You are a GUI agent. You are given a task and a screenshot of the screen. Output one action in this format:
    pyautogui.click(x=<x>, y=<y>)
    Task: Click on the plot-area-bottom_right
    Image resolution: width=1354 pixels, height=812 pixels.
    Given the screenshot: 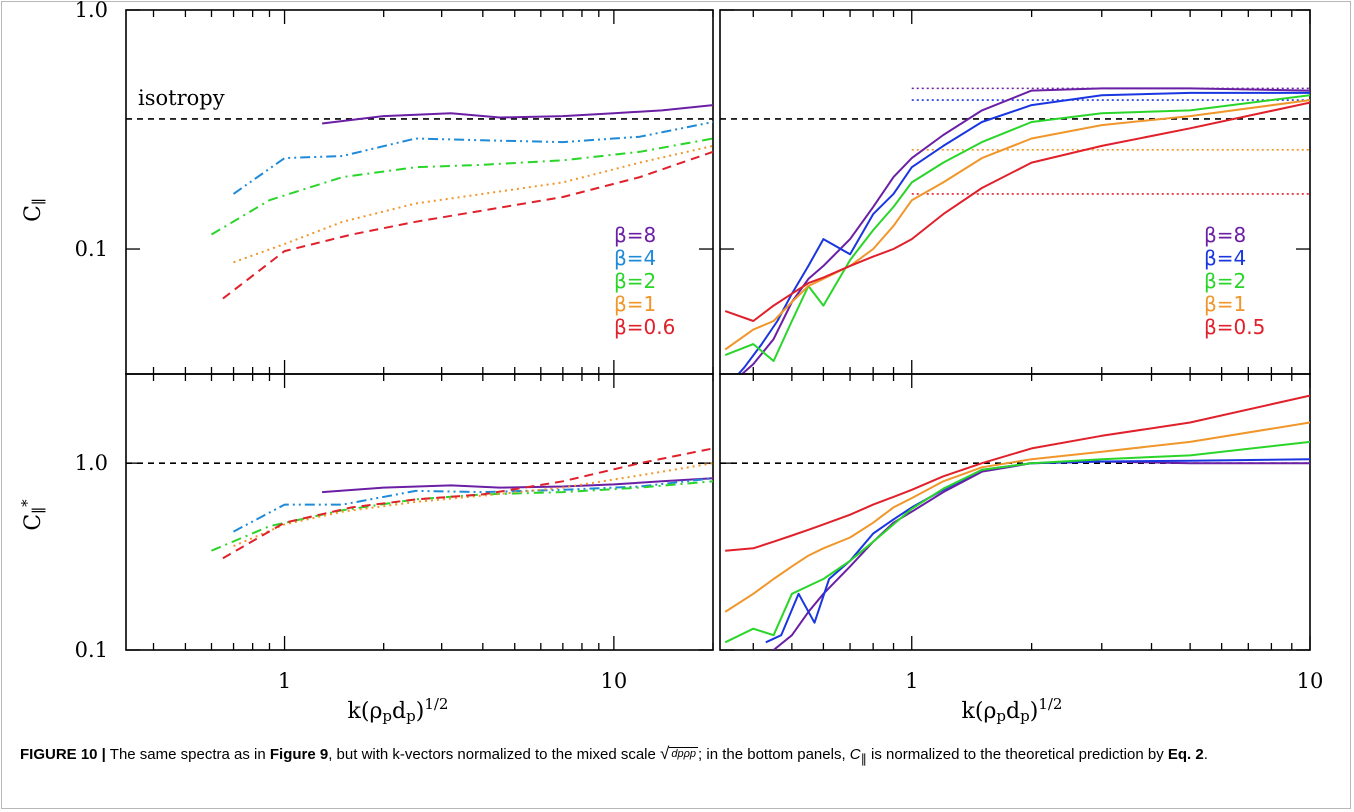 What is the action you would take?
    pyautogui.click(x=1015, y=522)
    